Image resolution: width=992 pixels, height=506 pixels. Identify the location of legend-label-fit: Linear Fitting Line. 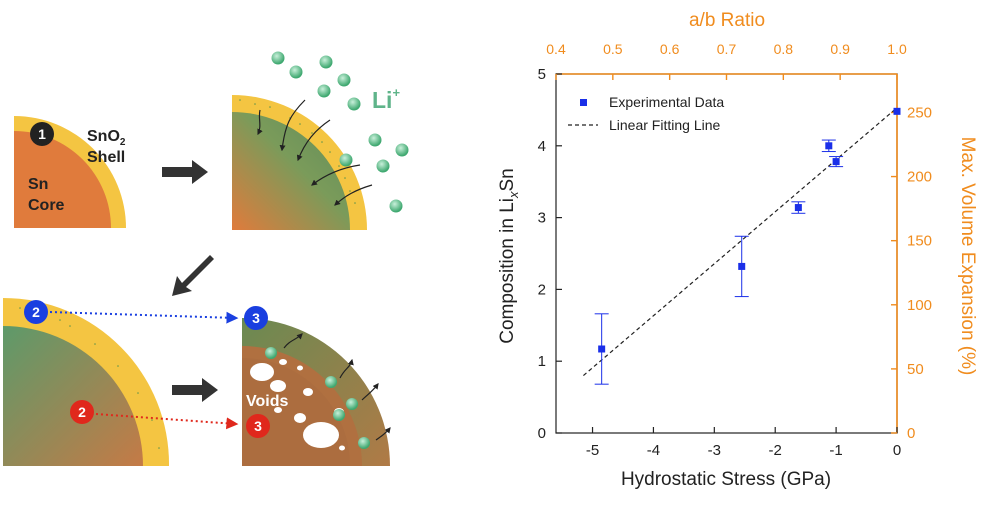
(665, 125).